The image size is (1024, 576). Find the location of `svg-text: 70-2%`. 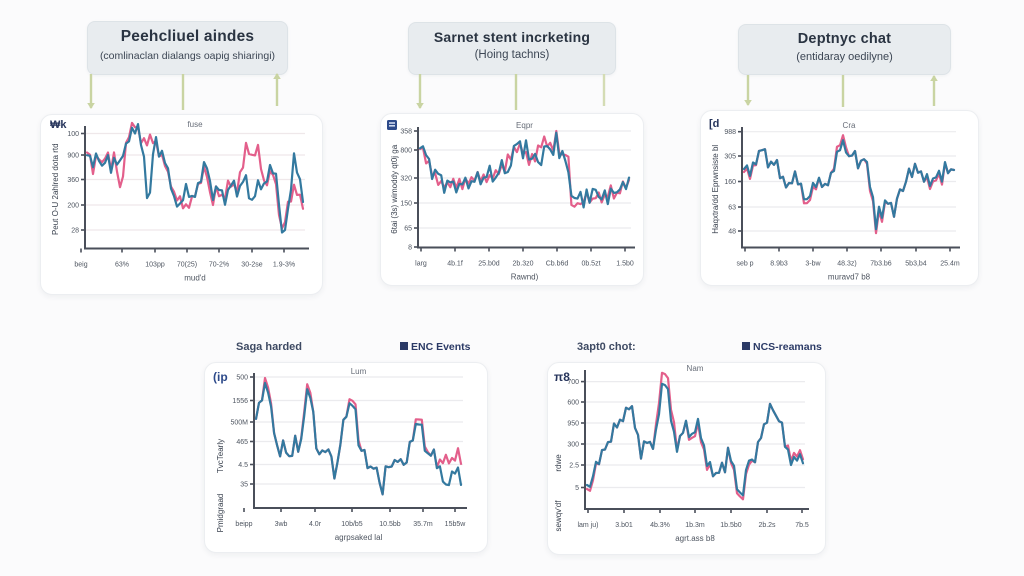

svg-text: 70-2% is located at coordinates (219, 265).